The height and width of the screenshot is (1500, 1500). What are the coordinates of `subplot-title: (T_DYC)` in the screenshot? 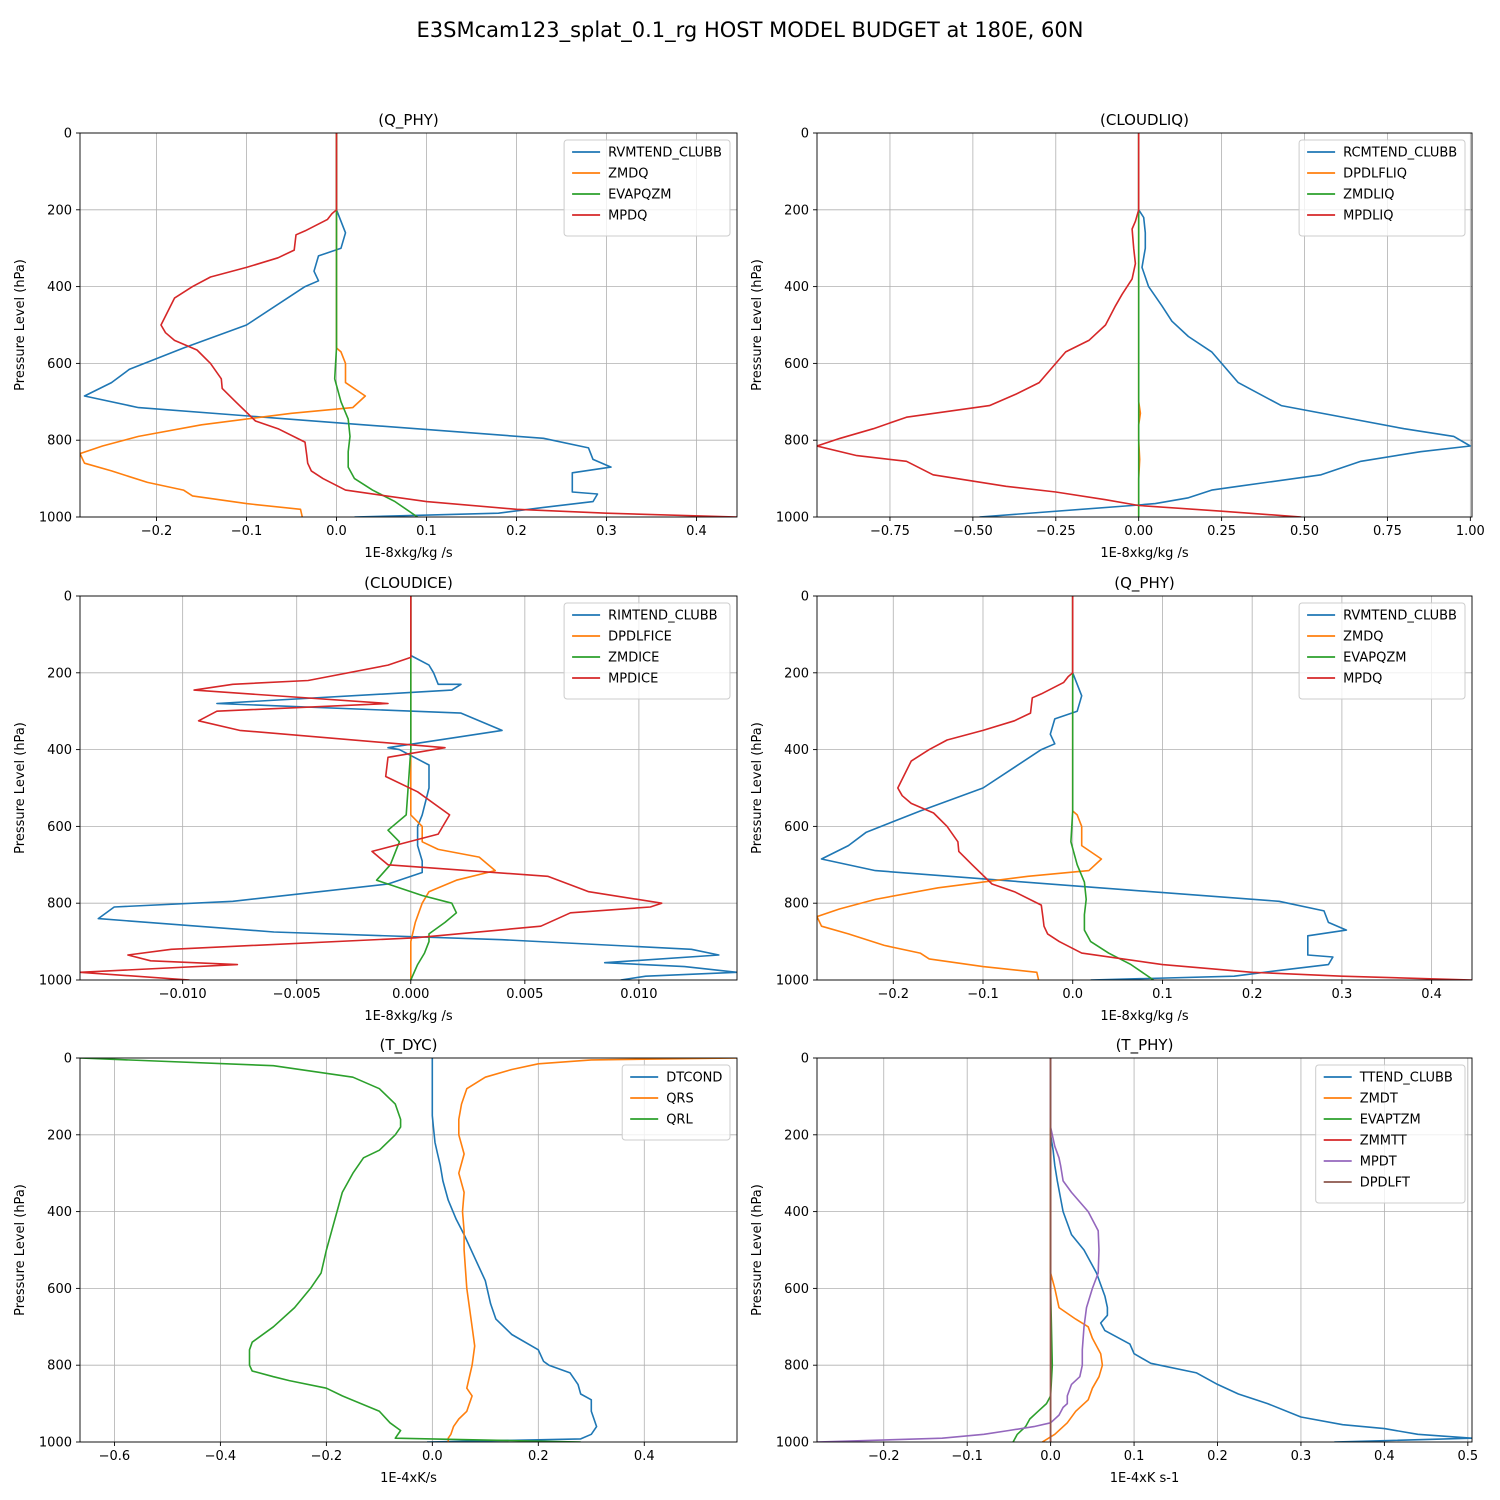 It's located at (409, 1045).